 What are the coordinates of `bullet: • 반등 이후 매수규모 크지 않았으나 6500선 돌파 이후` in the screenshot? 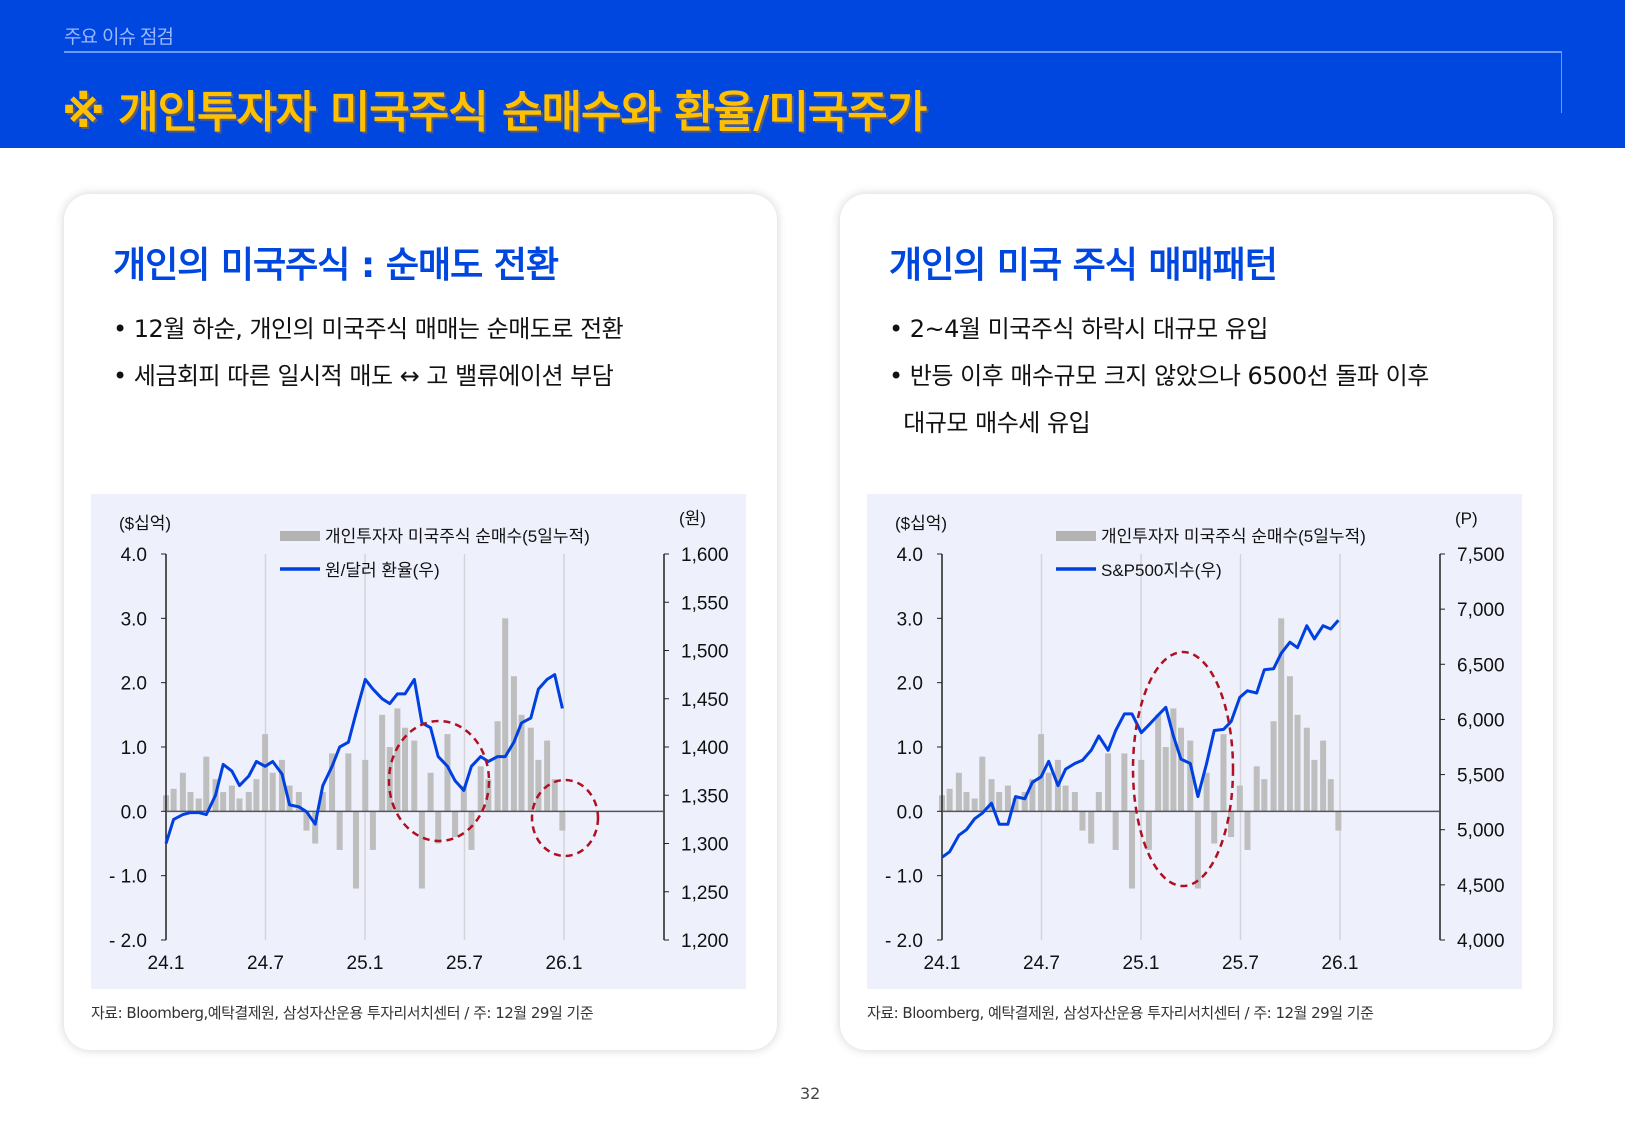 It's located at (1159, 376).